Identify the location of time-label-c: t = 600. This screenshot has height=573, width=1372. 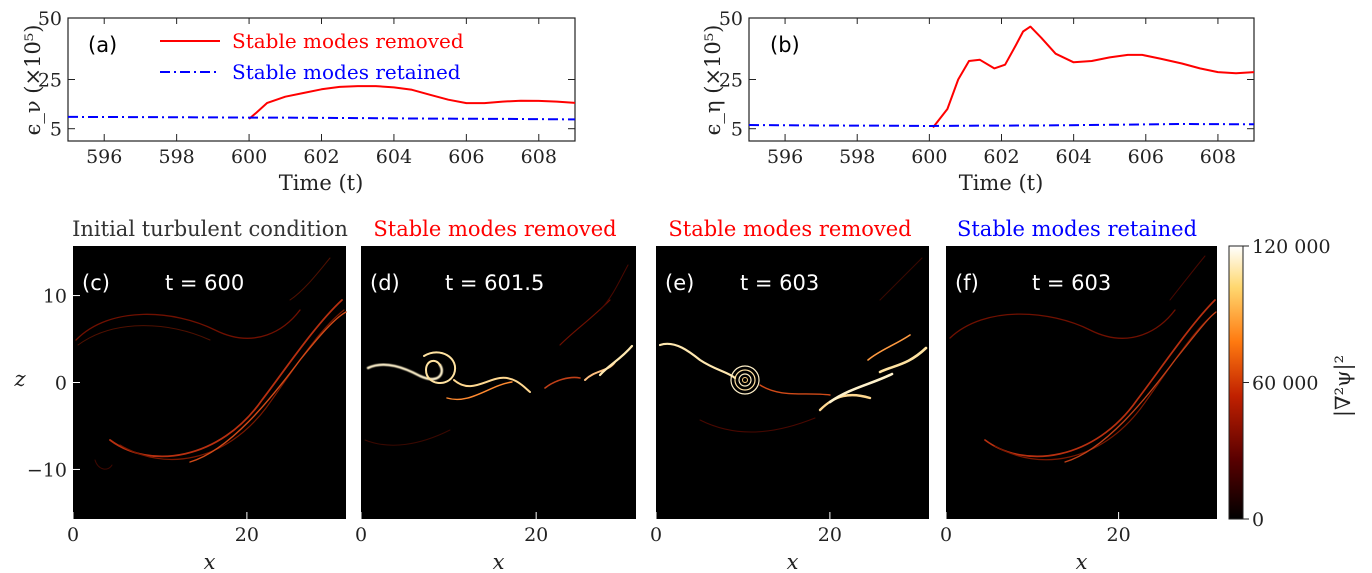
(204, 283).